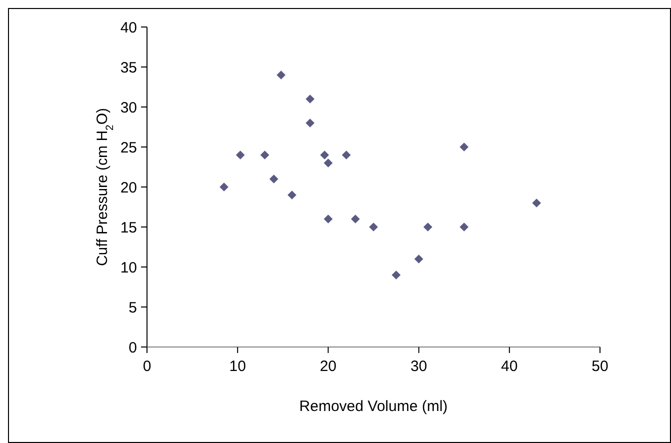 The image size is (671, 443). Describe the element at coordinates (147, 366) in the screenshot. I see `x-tick-label: 0` at that location.